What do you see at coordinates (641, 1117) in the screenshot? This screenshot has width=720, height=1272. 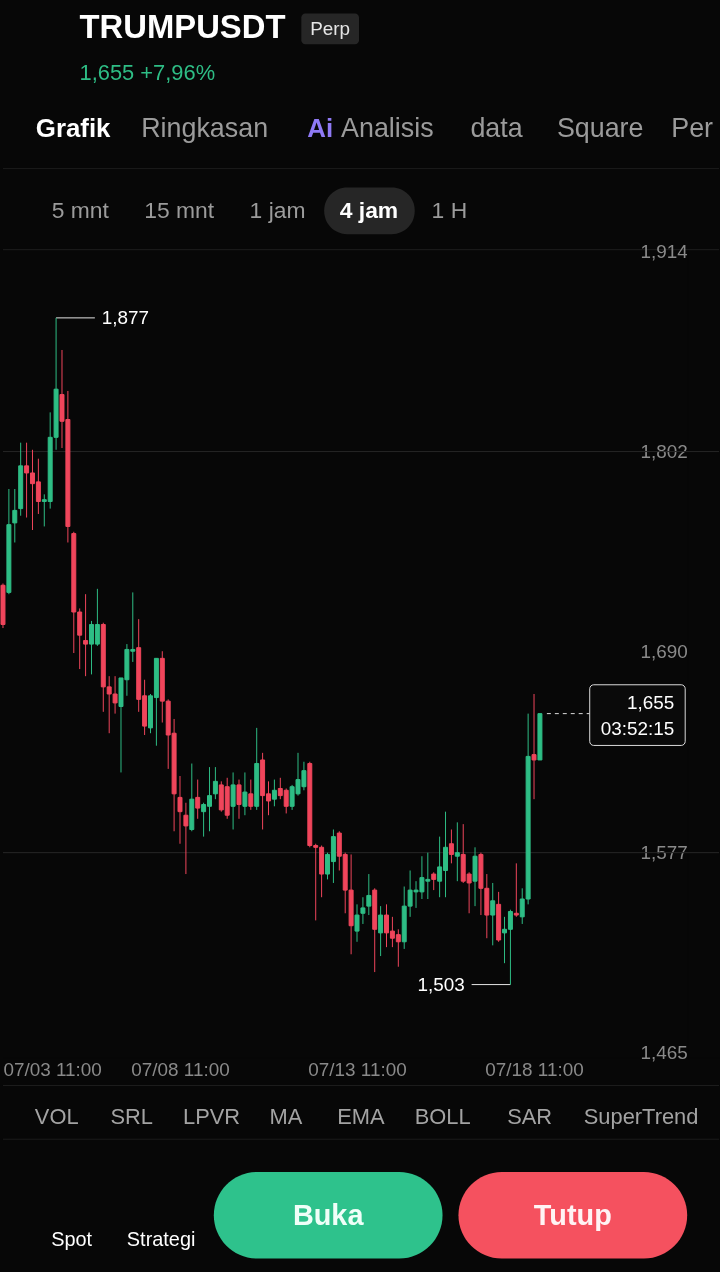 I see `text: SuperTrend` at bounding box center [641, 1117].